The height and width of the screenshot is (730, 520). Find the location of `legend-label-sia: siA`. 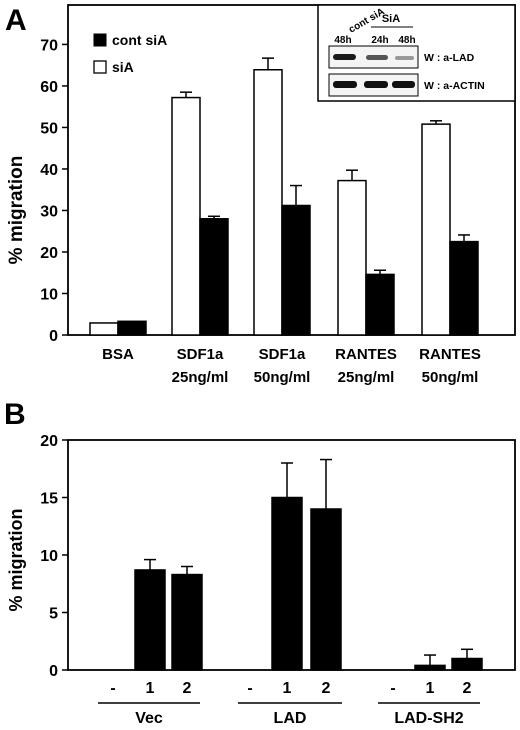

legend-label-sia: siA is located at coordinates (123, 67).